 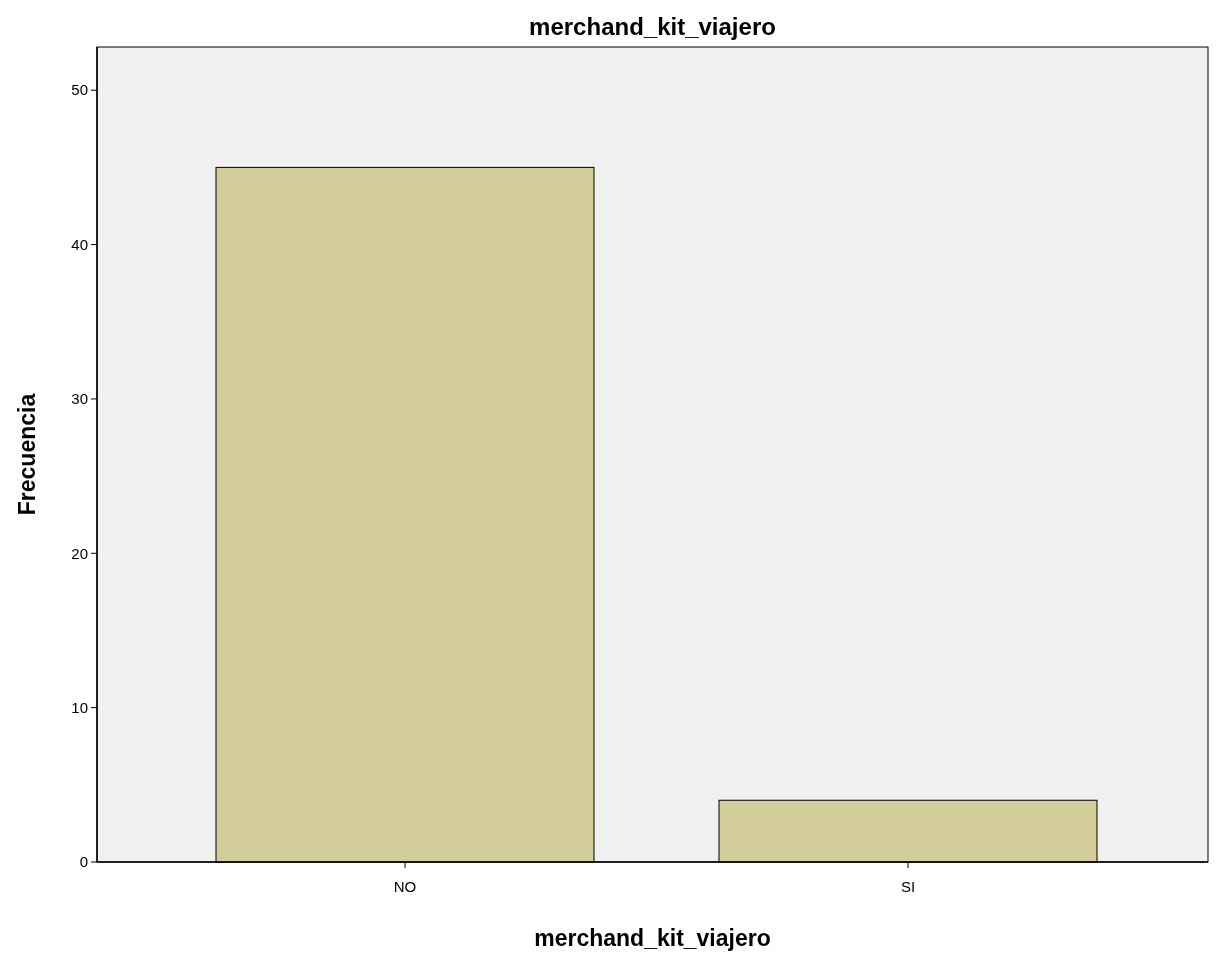 What do you see at coordinates (79, 553) in the screenshot?
I see `y-tick-label: 20` at bounding box center [79, 553].